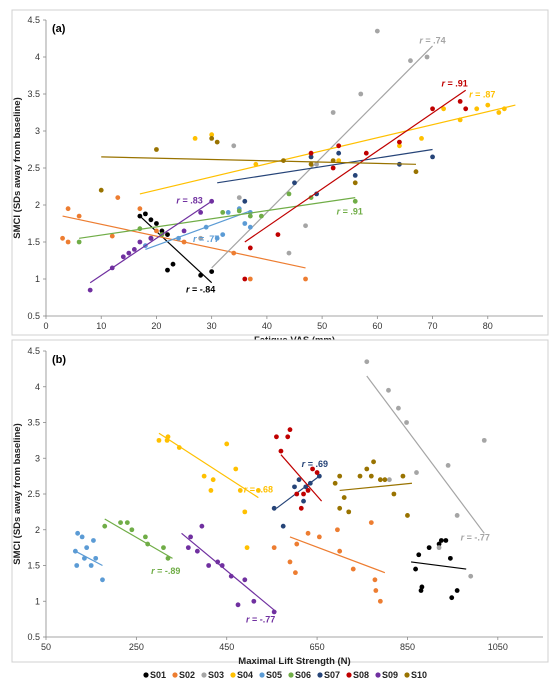 This screenshot has width=550, height=692. What do you see at coordinates (317, 647) in the screenshot?
I see `x-tick-label: 650` at bounding box center [317, 647].